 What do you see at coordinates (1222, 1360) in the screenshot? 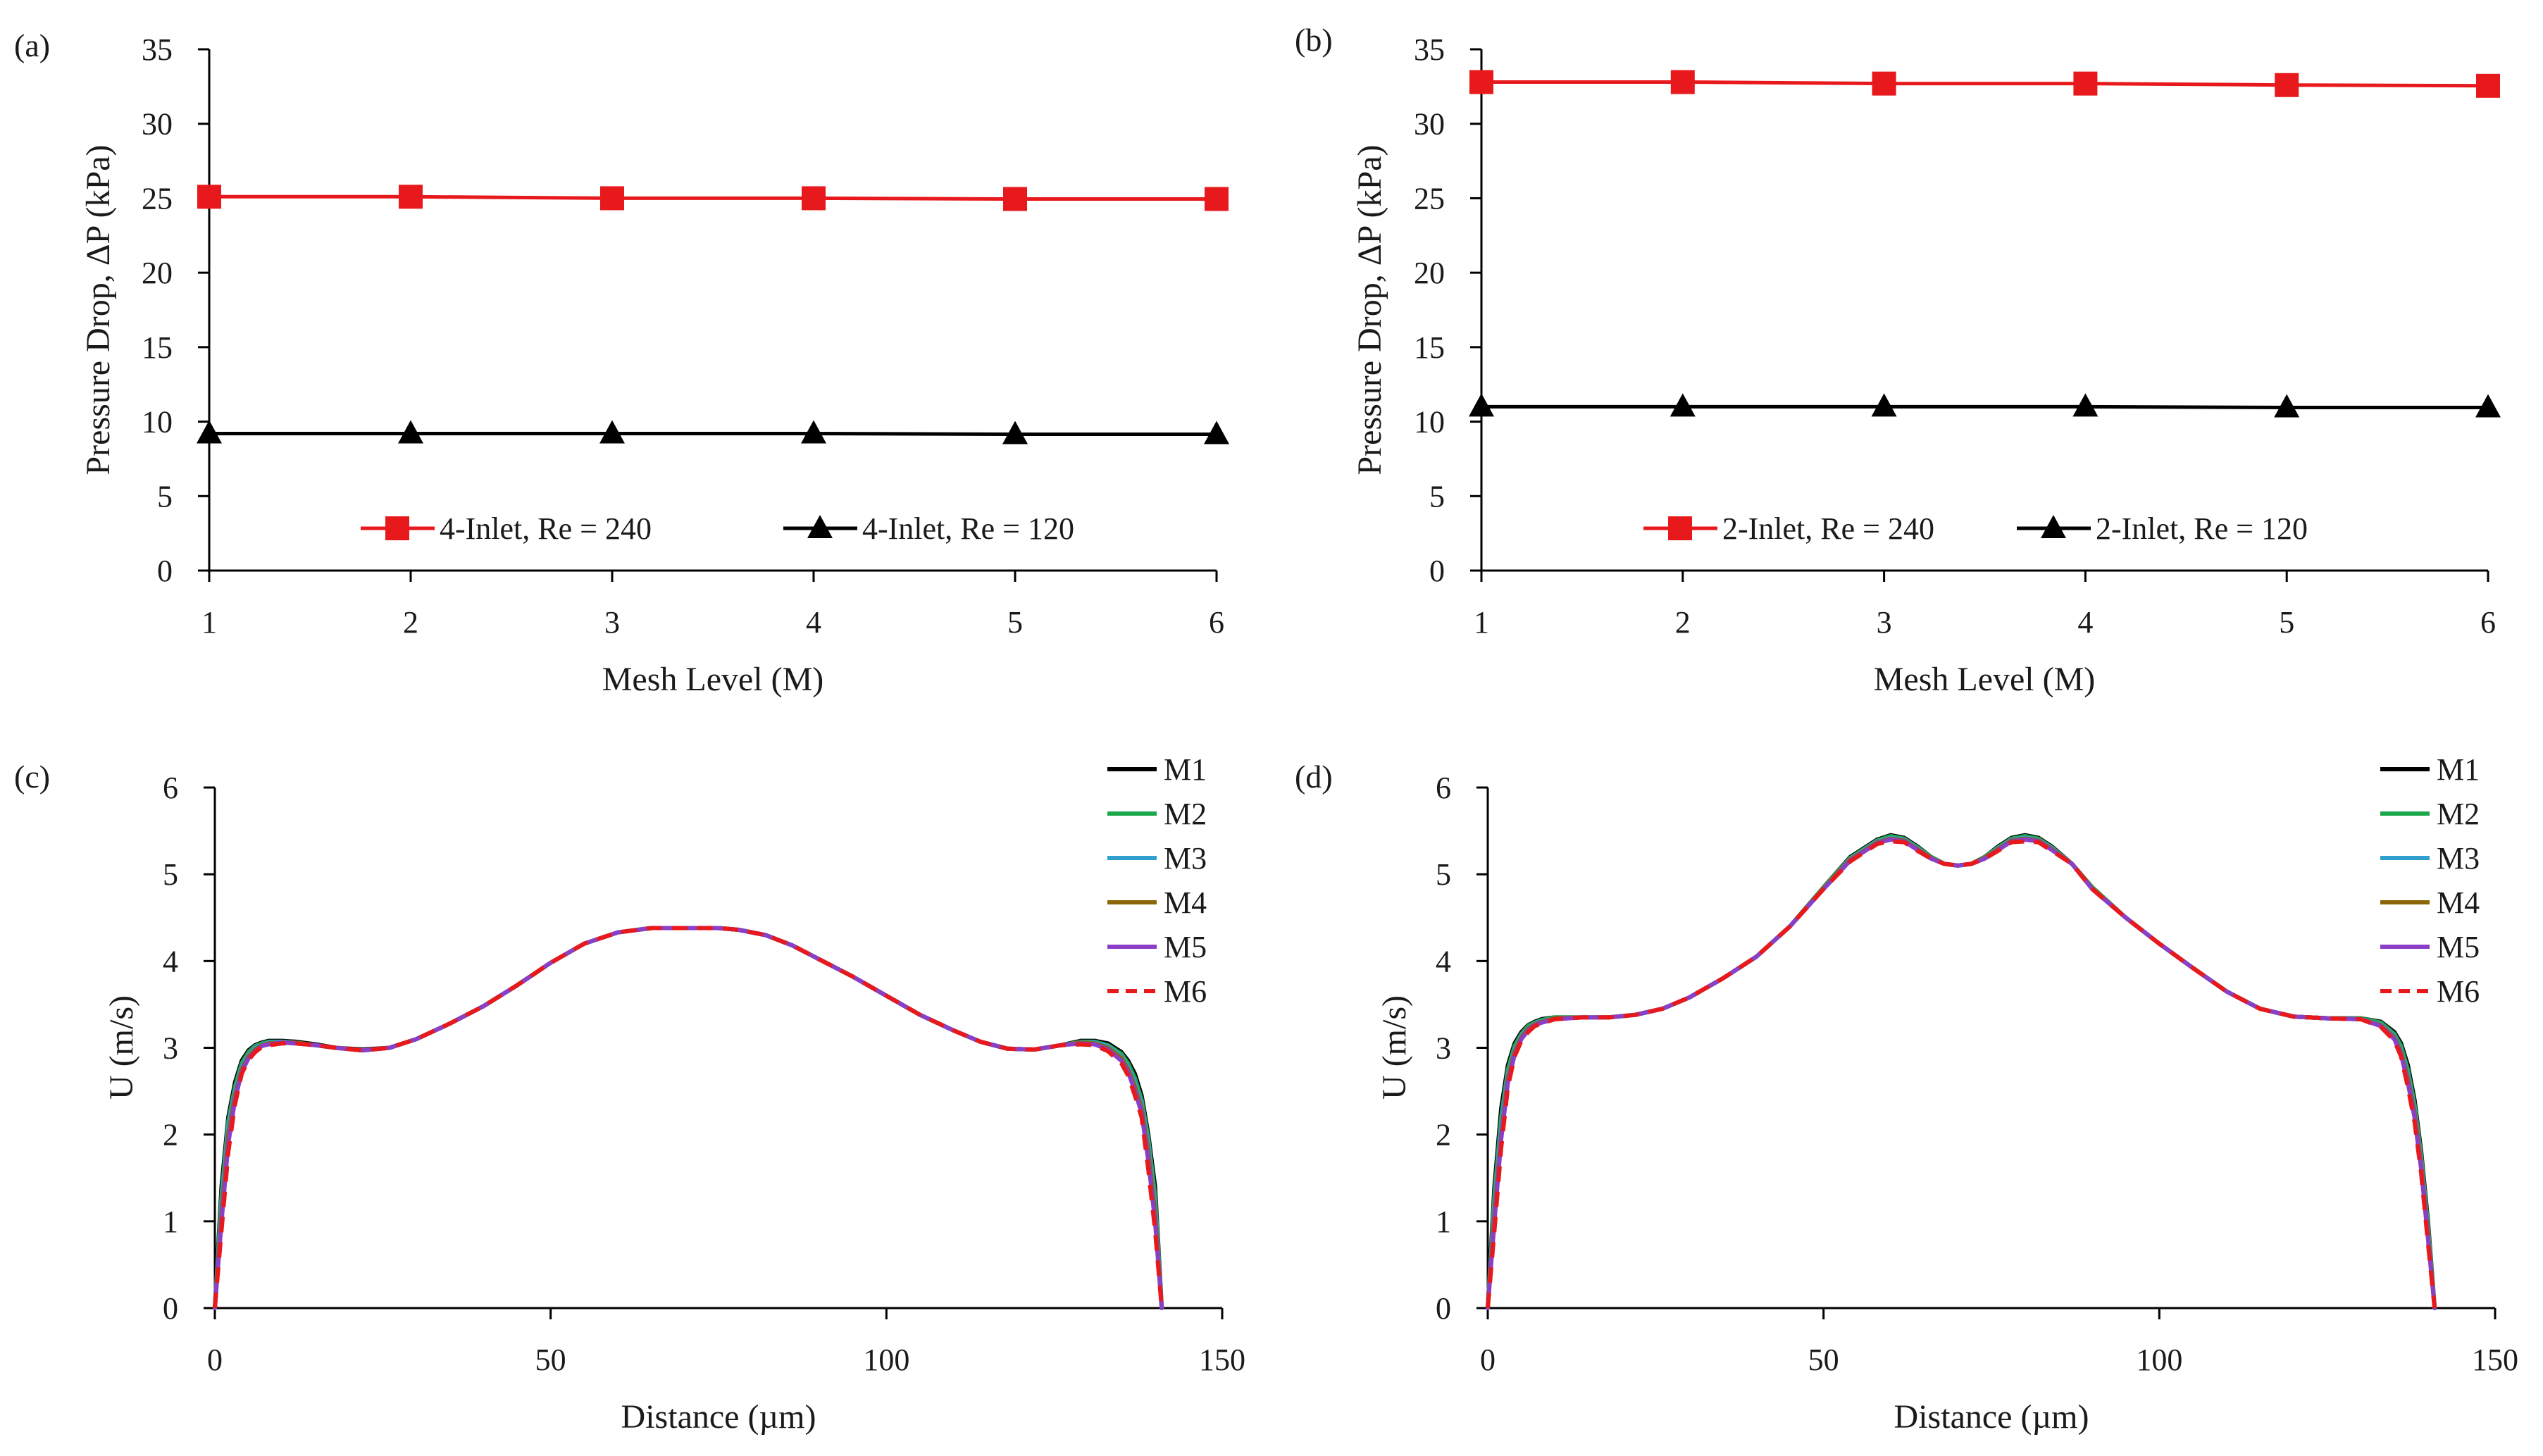
I see `x-tick-label: 150` at bounding box center [1222, 1360].